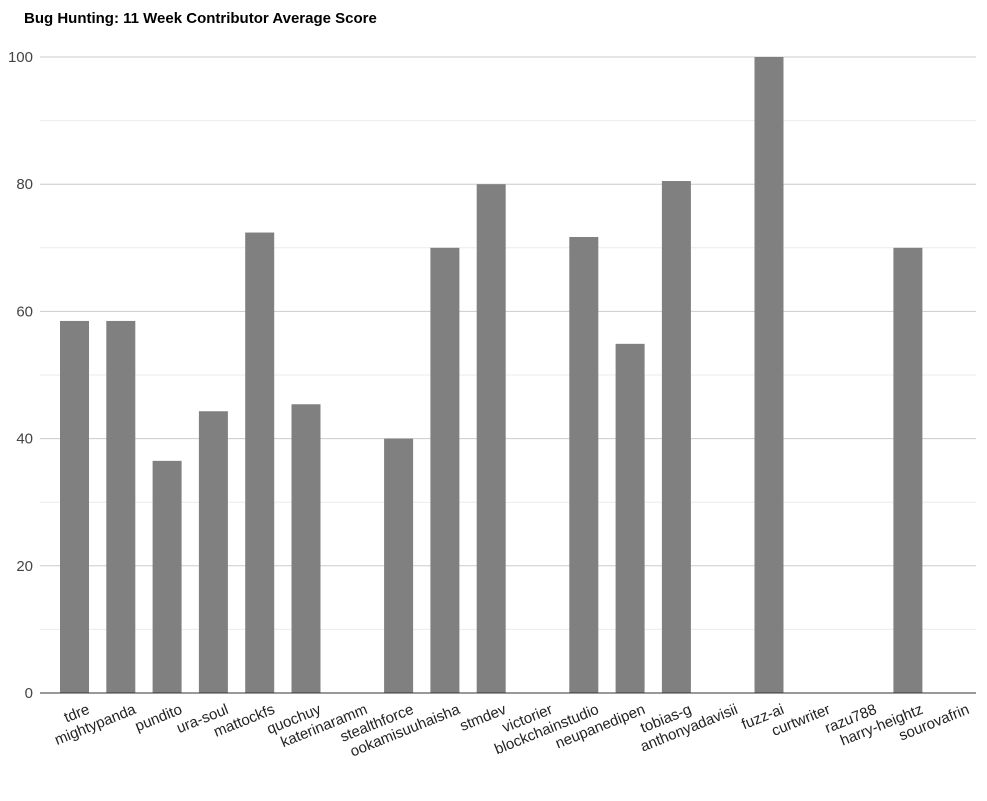 The height and width of the screenshot is (801, 987). What do you see at coordinates (74, 506) in the screenshot?
I see `bar-tdre` at bounding box center [74, 506].